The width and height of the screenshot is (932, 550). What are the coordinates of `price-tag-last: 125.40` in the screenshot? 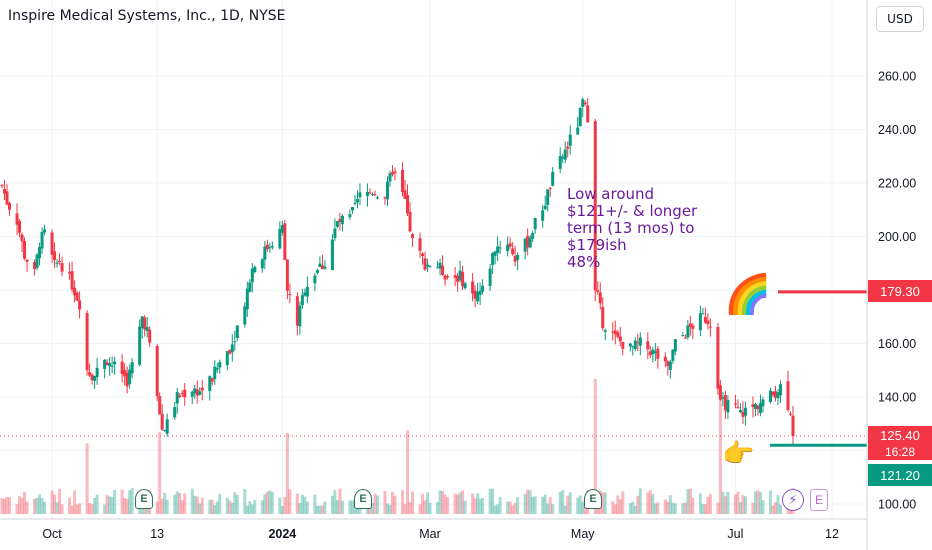 It's located at (900, 435).